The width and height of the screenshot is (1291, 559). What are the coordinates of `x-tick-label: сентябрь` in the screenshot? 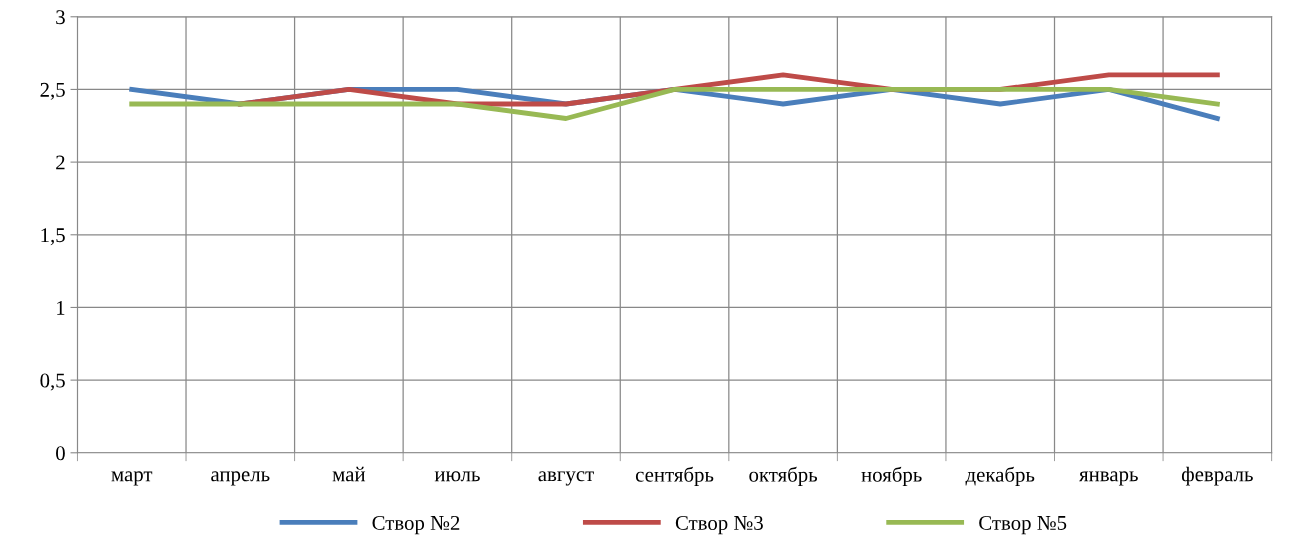 It's located at (674, 476).